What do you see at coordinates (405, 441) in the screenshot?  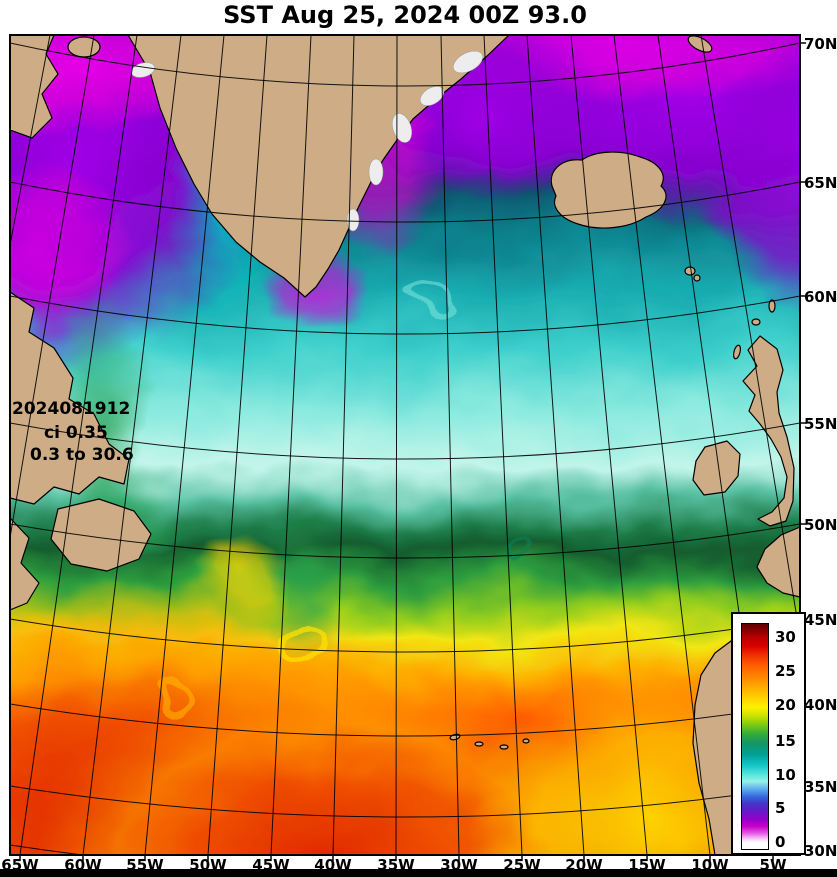 I see `parallel-line-55n` at bounding box center [405, 441].